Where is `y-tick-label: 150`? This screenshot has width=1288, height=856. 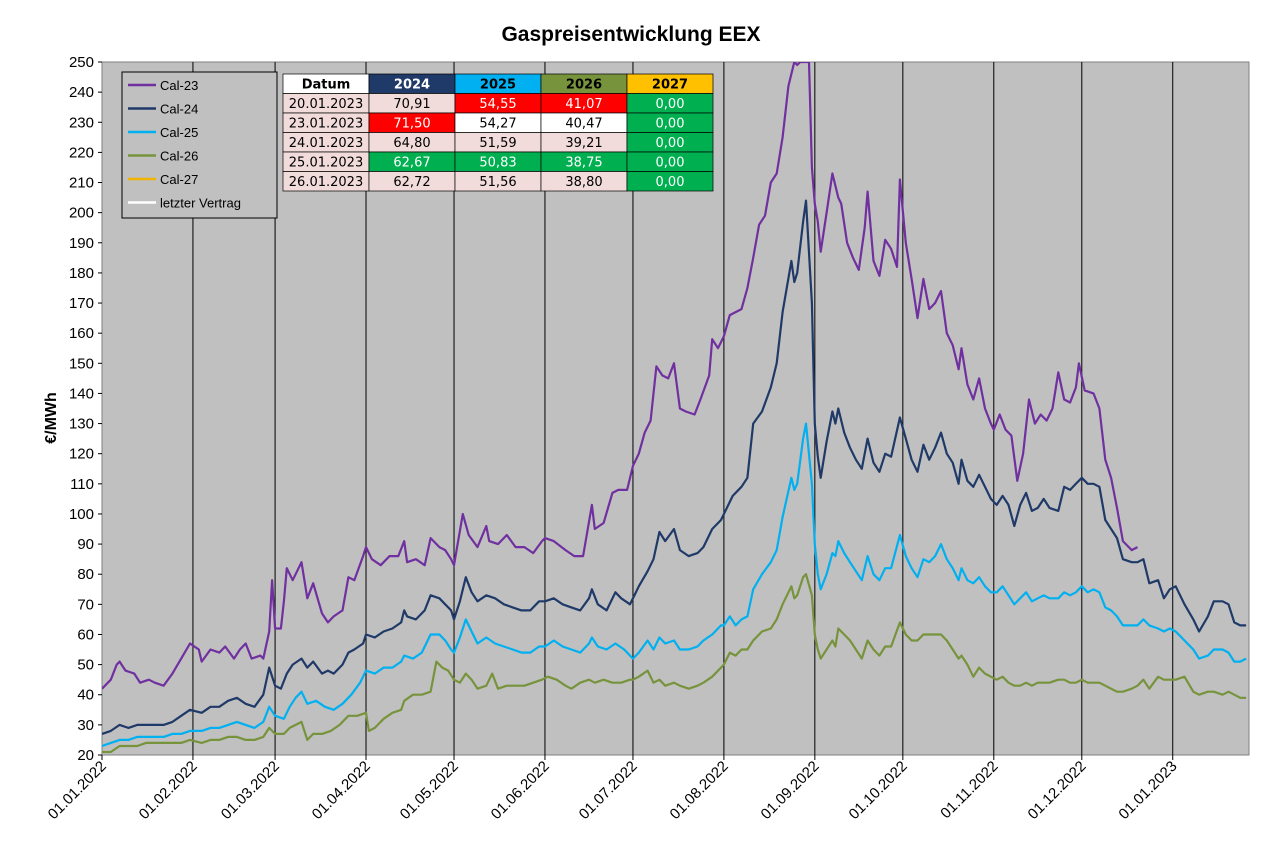 y-tick-label: 150 is located at coordinates (81, 363).